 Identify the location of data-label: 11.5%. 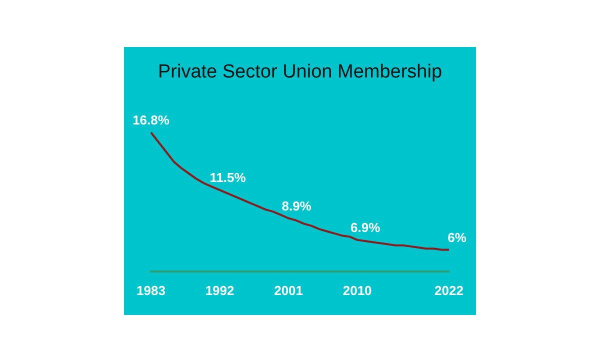
(228, 178).